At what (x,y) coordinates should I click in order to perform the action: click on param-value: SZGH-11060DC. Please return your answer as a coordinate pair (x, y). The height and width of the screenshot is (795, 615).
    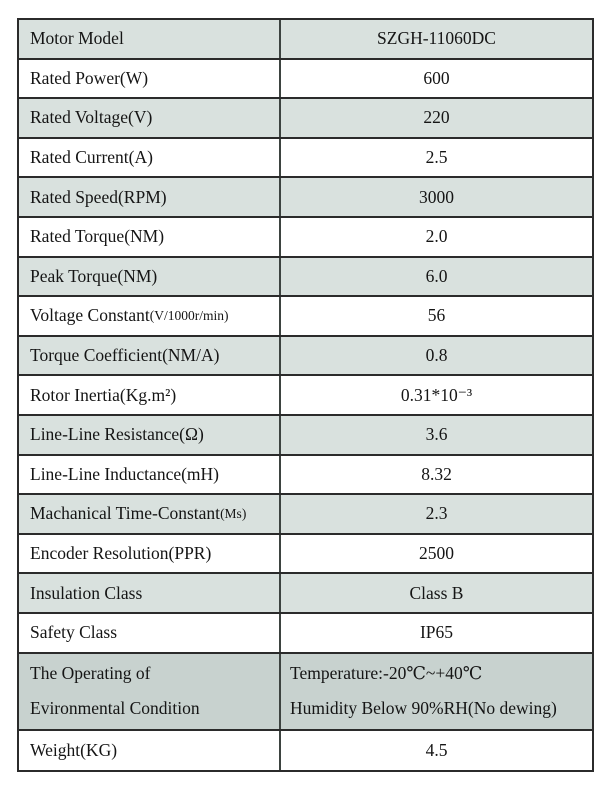
    Looking at the image, I should click on (436, 38).